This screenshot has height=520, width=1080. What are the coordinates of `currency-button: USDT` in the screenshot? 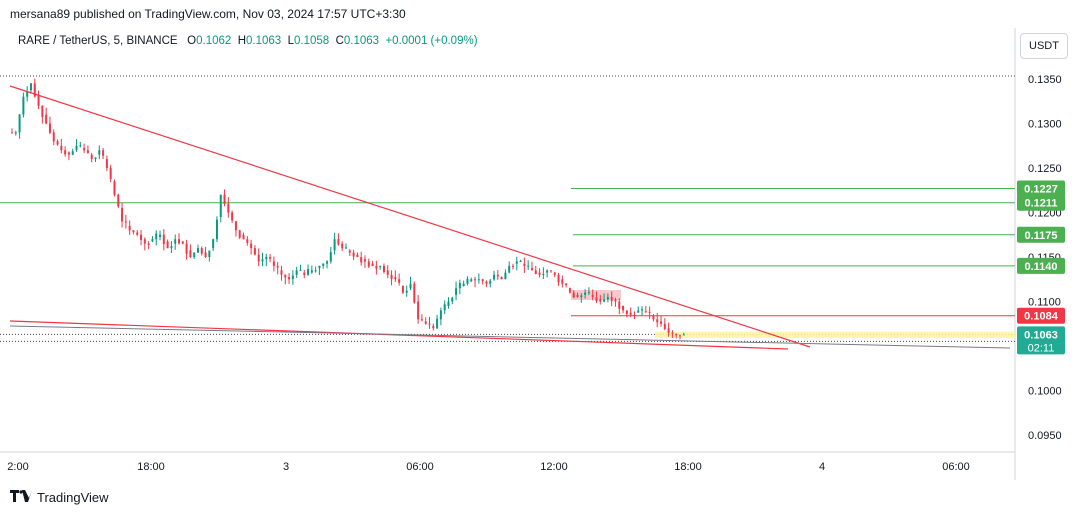 It's located at (1044, 46).